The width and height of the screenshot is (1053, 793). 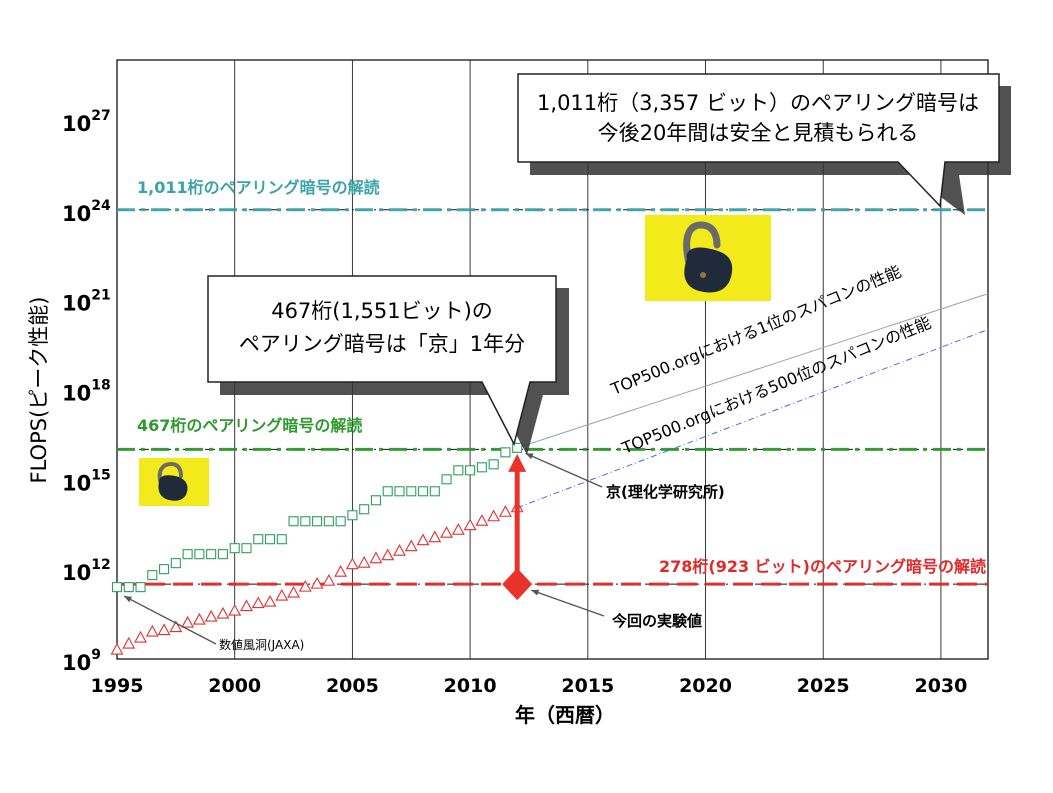 I want to click on threshold-label-467: 467桁のペアリング暗号の解読, so click(x=249, y=425).